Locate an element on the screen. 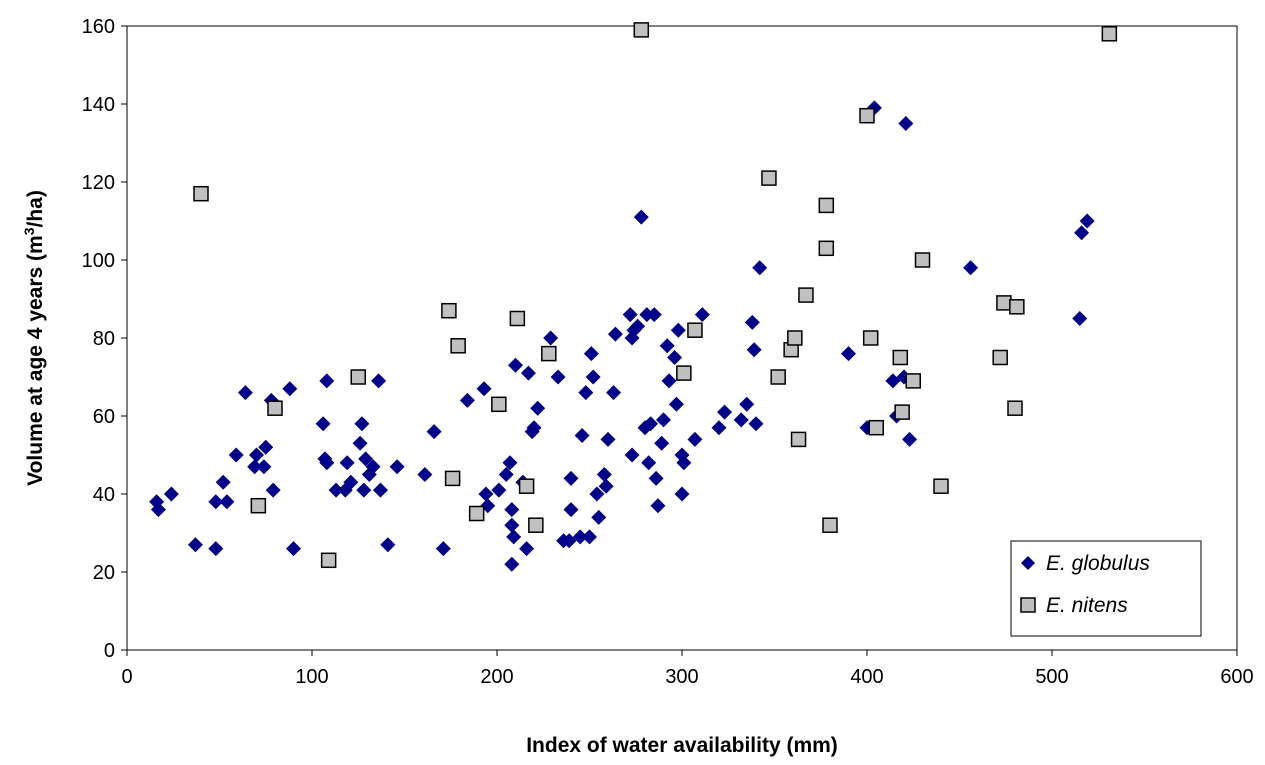 The height and width of the screenshot is (765, 1265). x-tick-label: 100 is located at coordinates (311, 677).